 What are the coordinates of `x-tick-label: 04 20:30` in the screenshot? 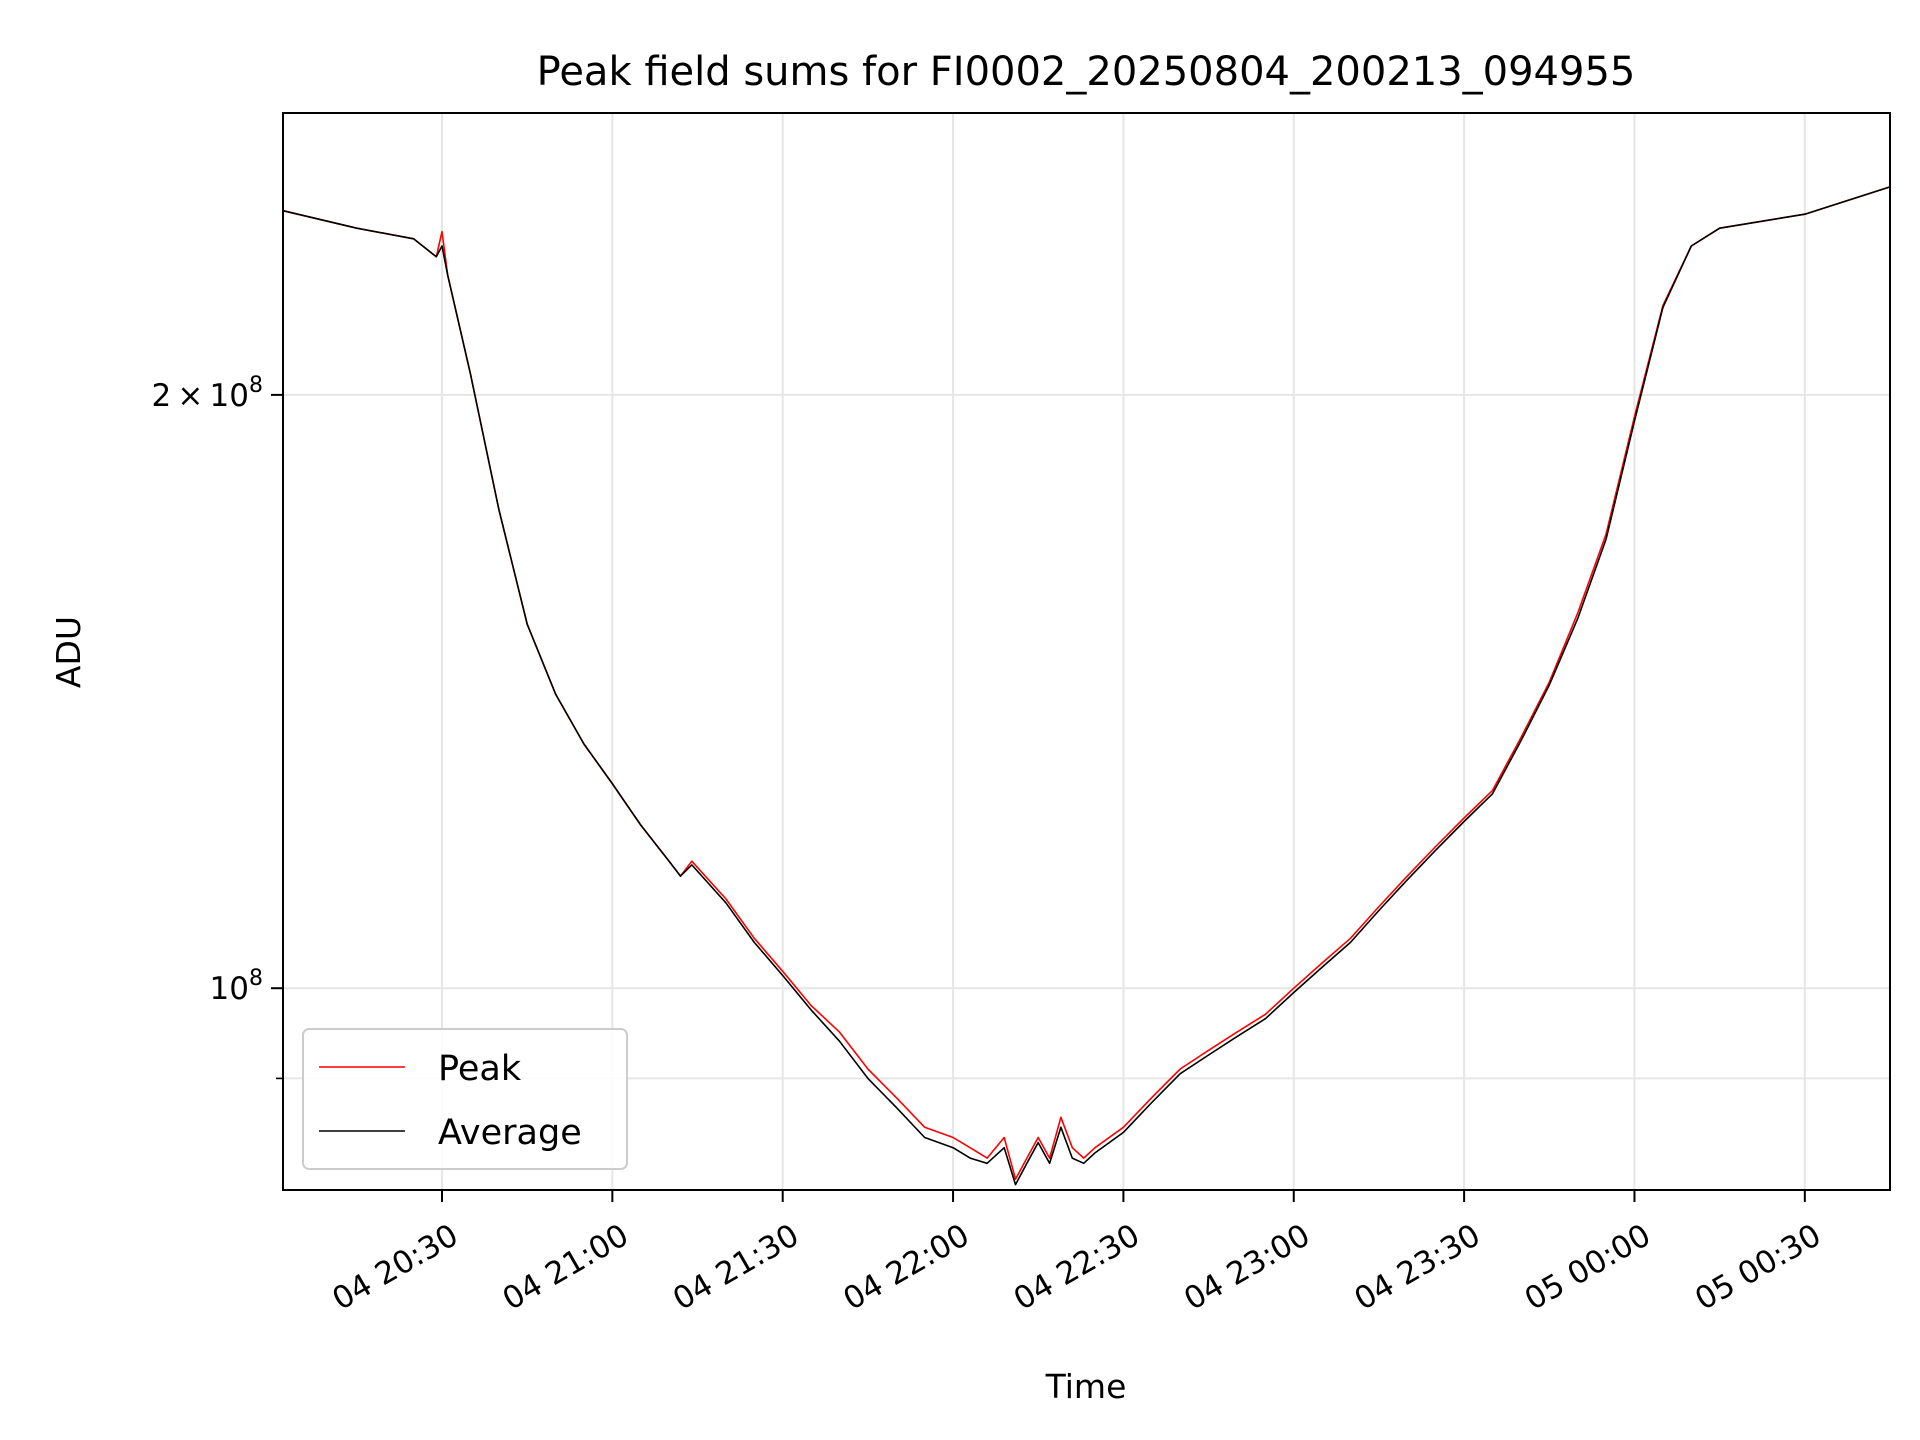 It's located at (395, 1267).